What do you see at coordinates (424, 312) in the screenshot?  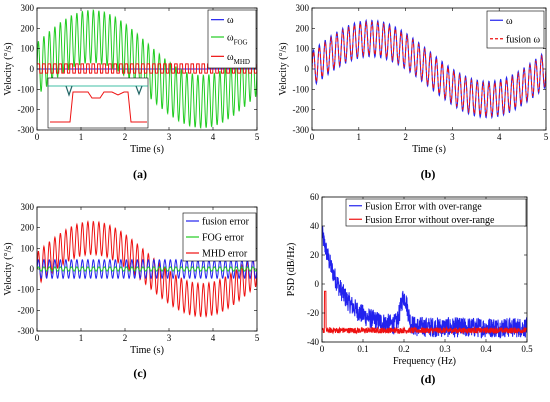 I see `series-line-fusion-error-without-over-range` at bounding box center [424, 312].